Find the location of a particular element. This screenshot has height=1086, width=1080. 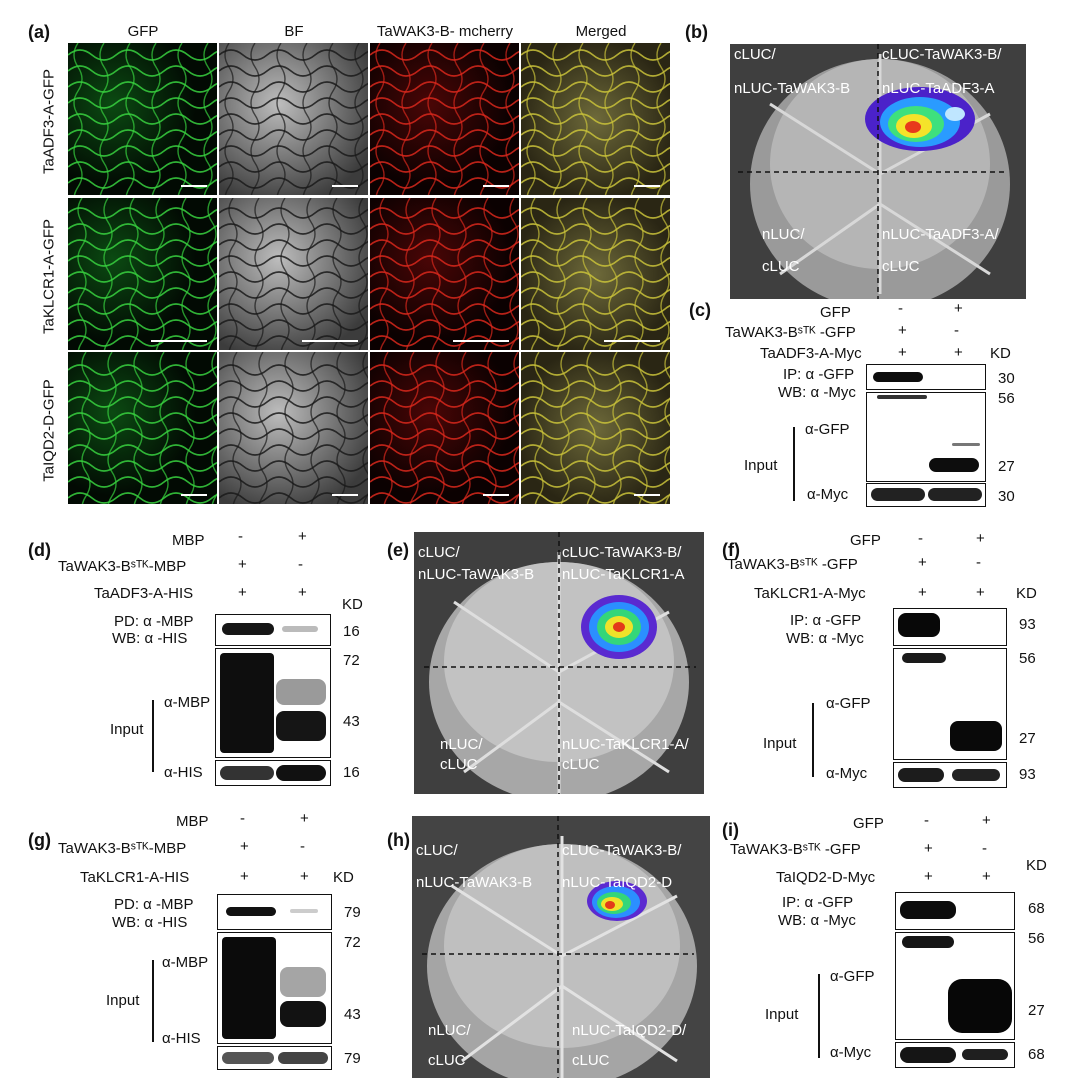

c-row1-lane1: - is located at coordinates (900, 308).